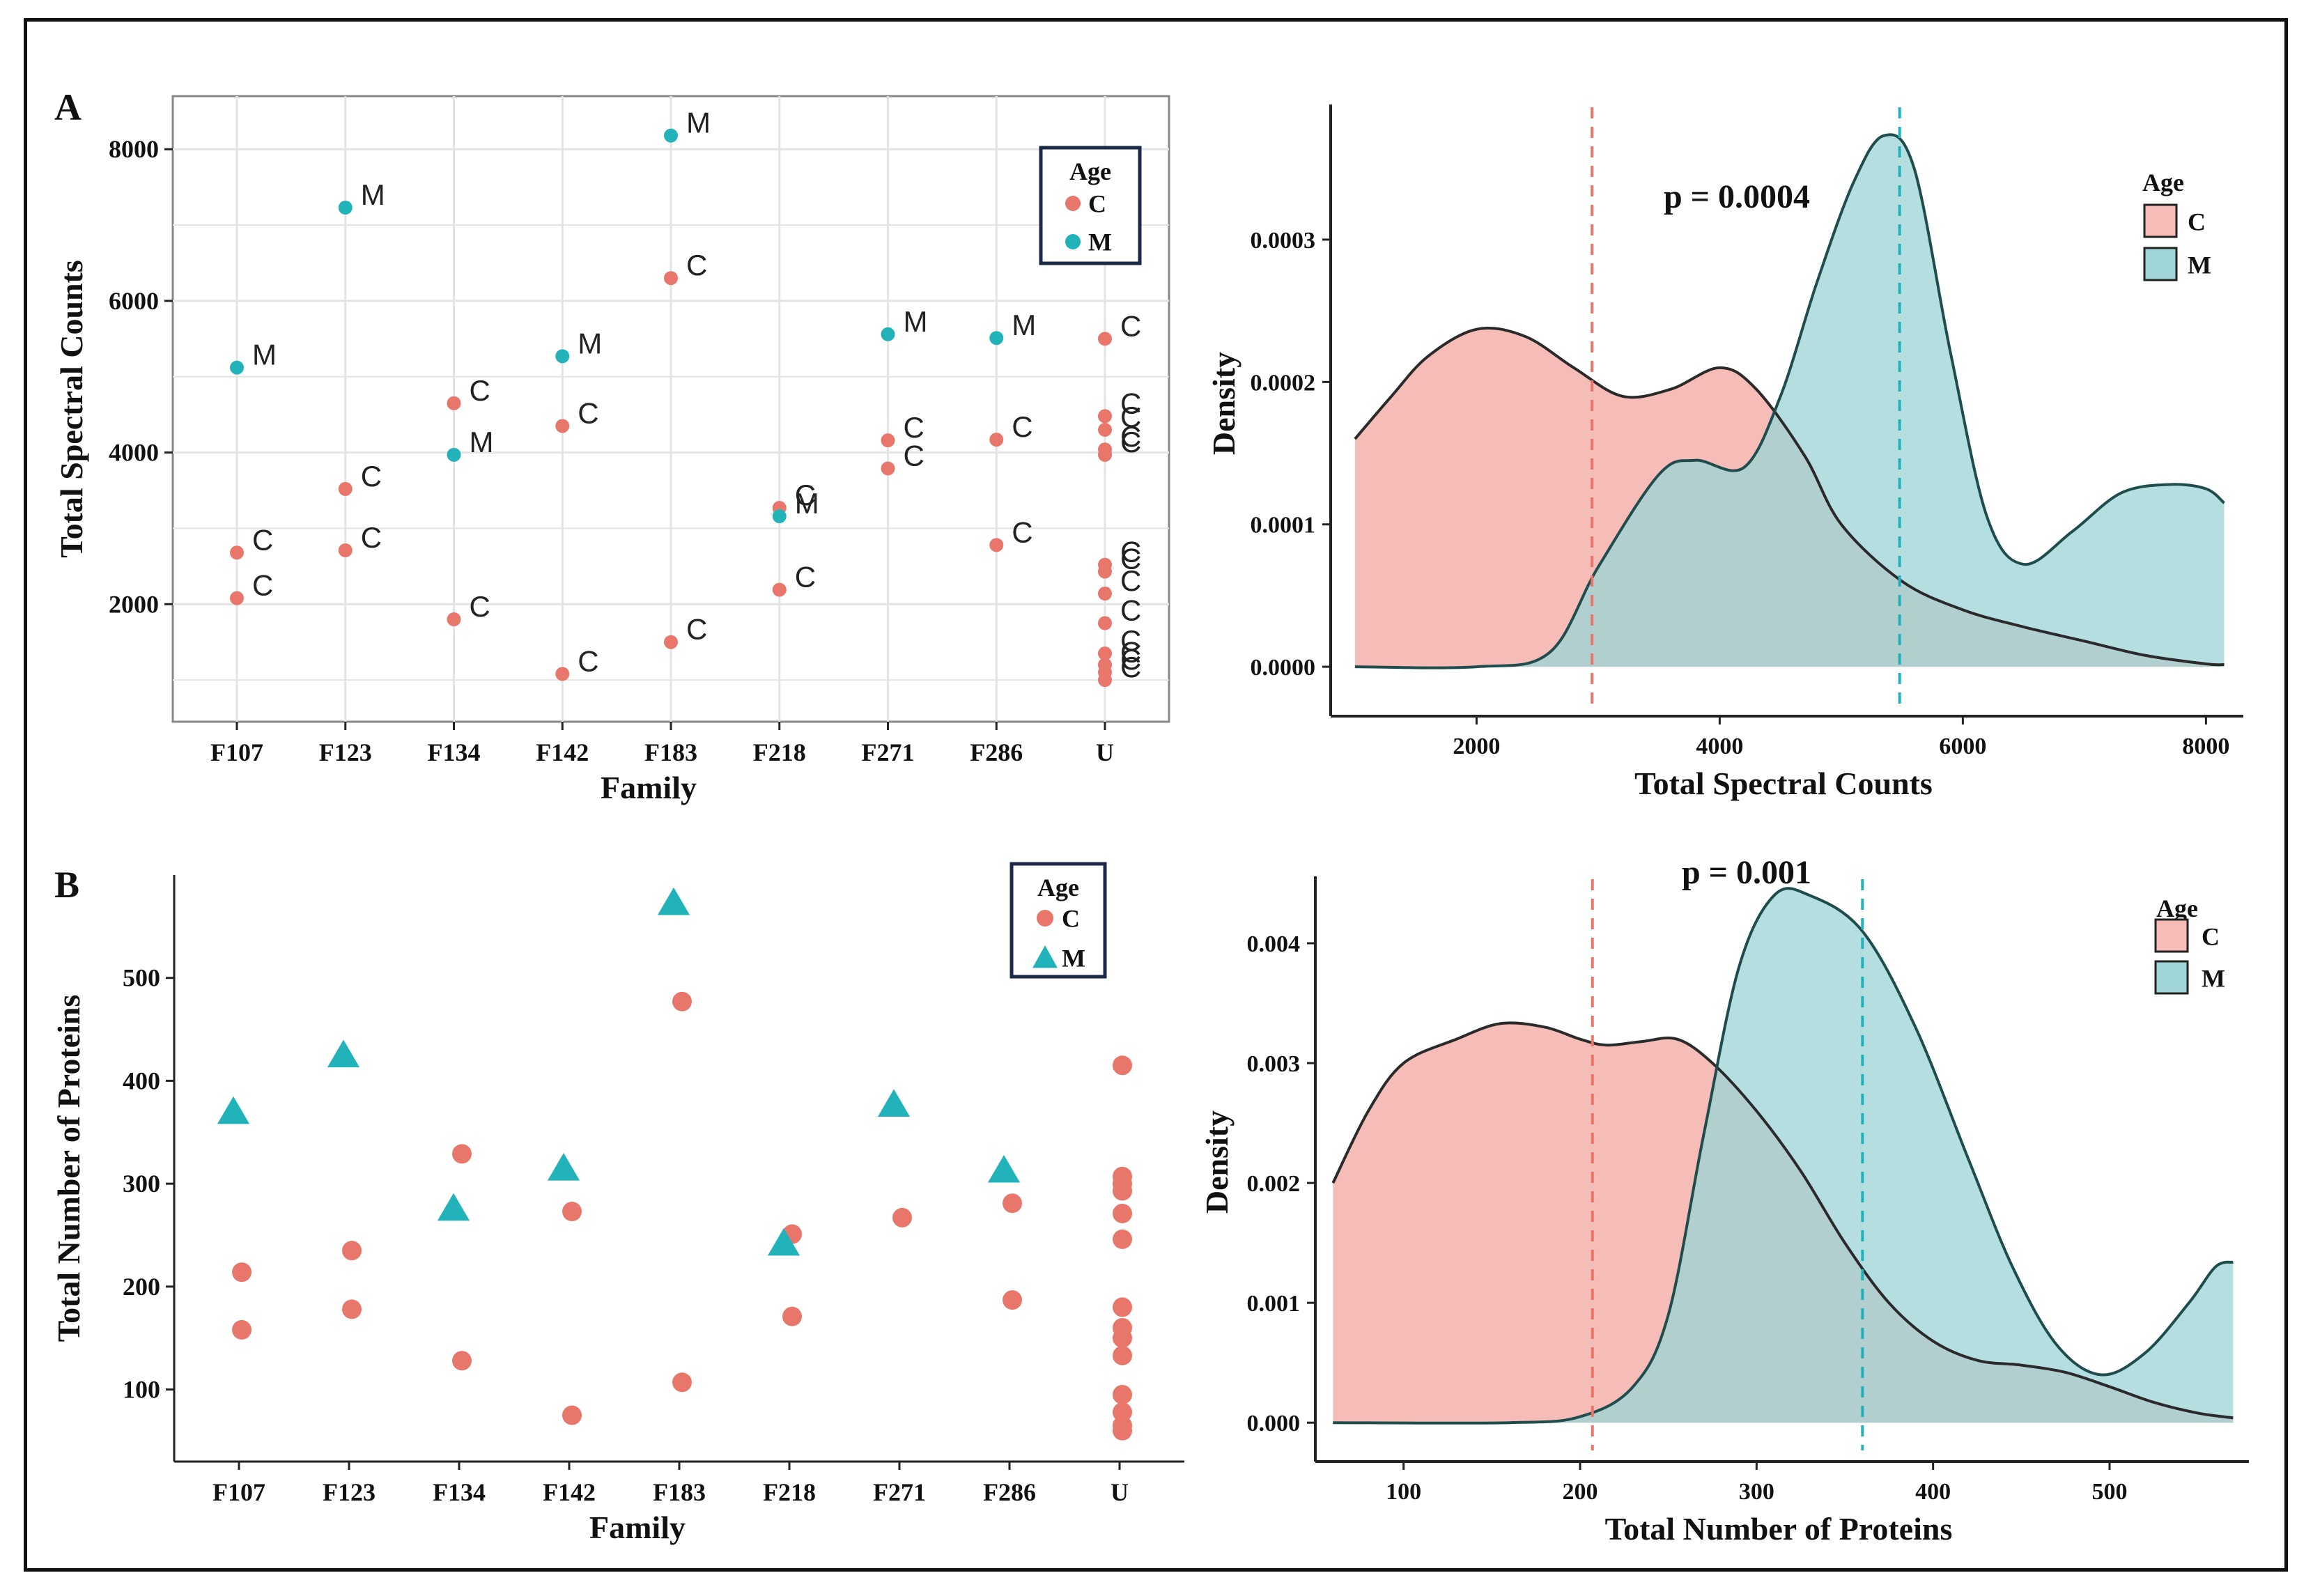 The image size is (2313, 1596). Describe the element at coordinates (66, 885) in the screenshot. I see `panel-label-b: B` at that location.